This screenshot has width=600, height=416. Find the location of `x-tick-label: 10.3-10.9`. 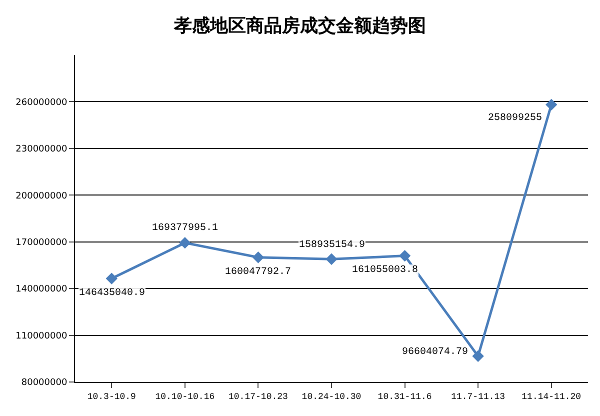

x-tick-label: 10.3-10.9 is located at coordinates (111, 397).